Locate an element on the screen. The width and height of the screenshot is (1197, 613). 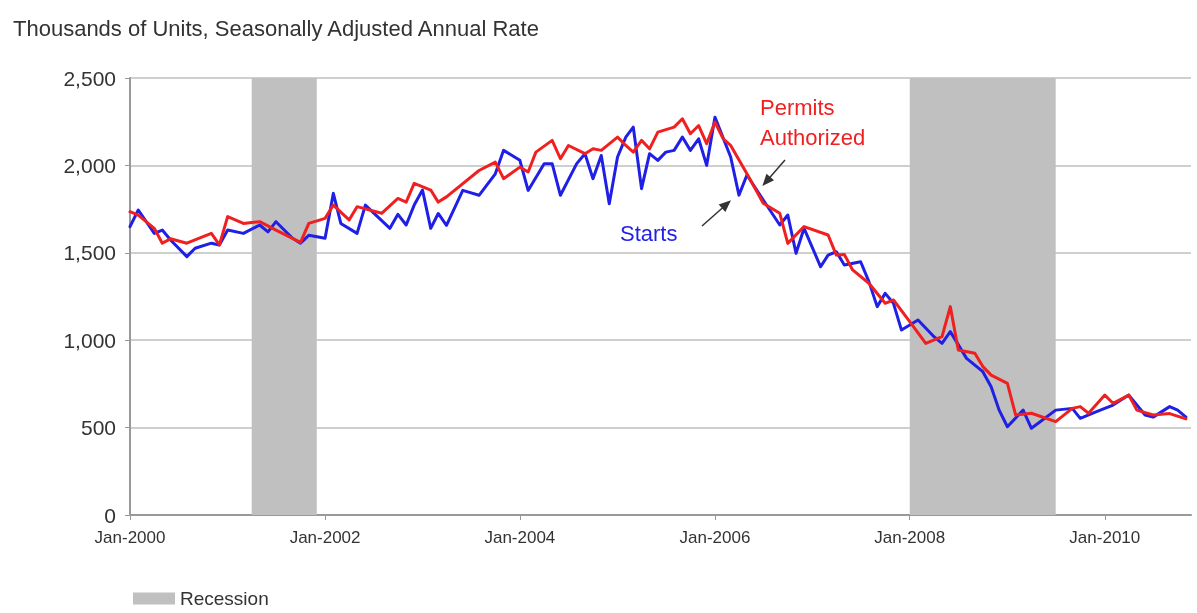
y-tick-label: 1,000 is located at coordinates (89, 340).